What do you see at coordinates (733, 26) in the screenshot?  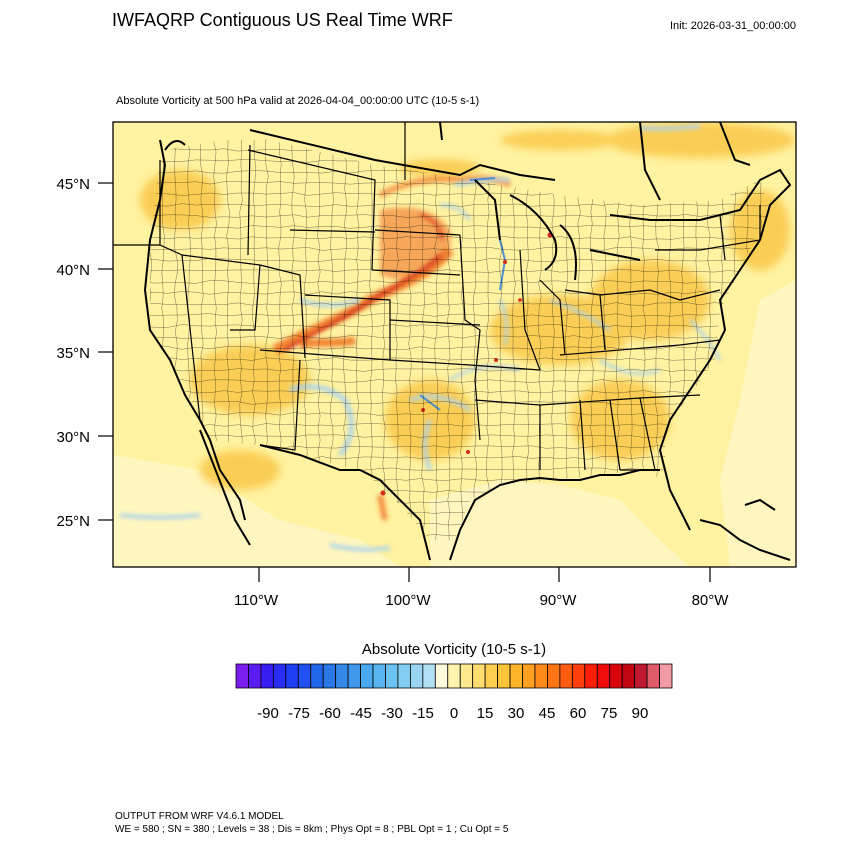 I see `init-time: Init: 2026-03-31_00:00:00` at bounding box center [733, 26].